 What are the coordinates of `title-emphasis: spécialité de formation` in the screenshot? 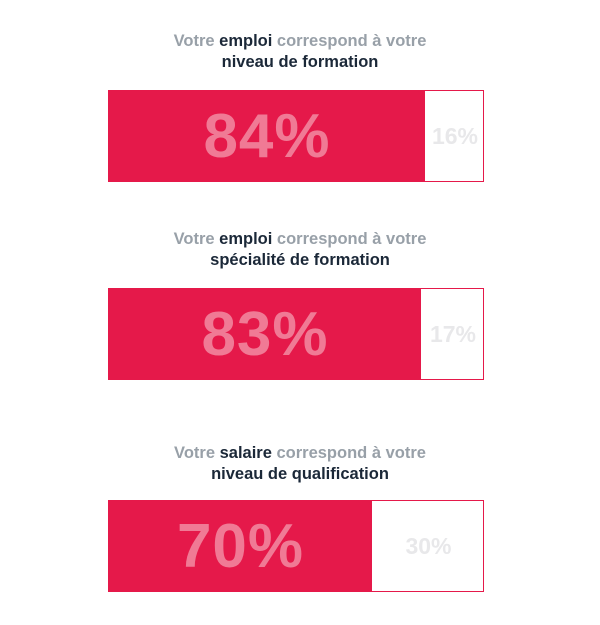 It's located at (300, 260).